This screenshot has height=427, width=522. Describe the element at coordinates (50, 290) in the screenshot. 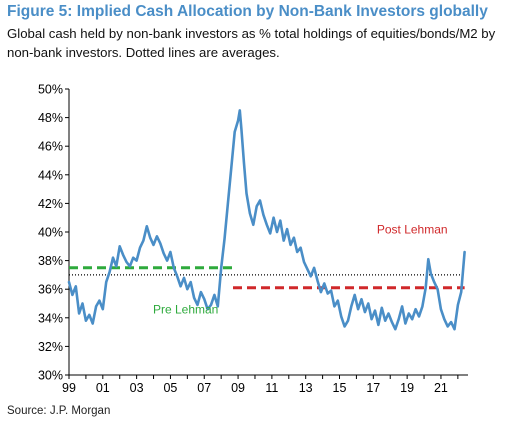

I see `y-tick-label: 36%` at that location.